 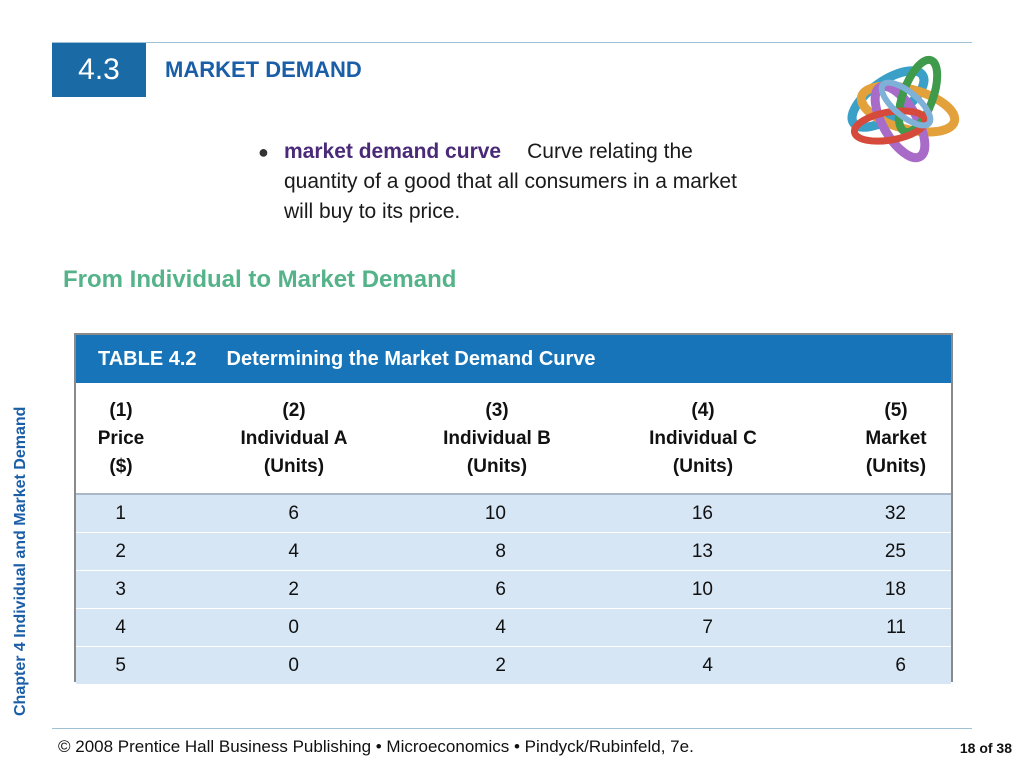 I want to click on definition-term: market demand curve, so click(x=393, y=151).